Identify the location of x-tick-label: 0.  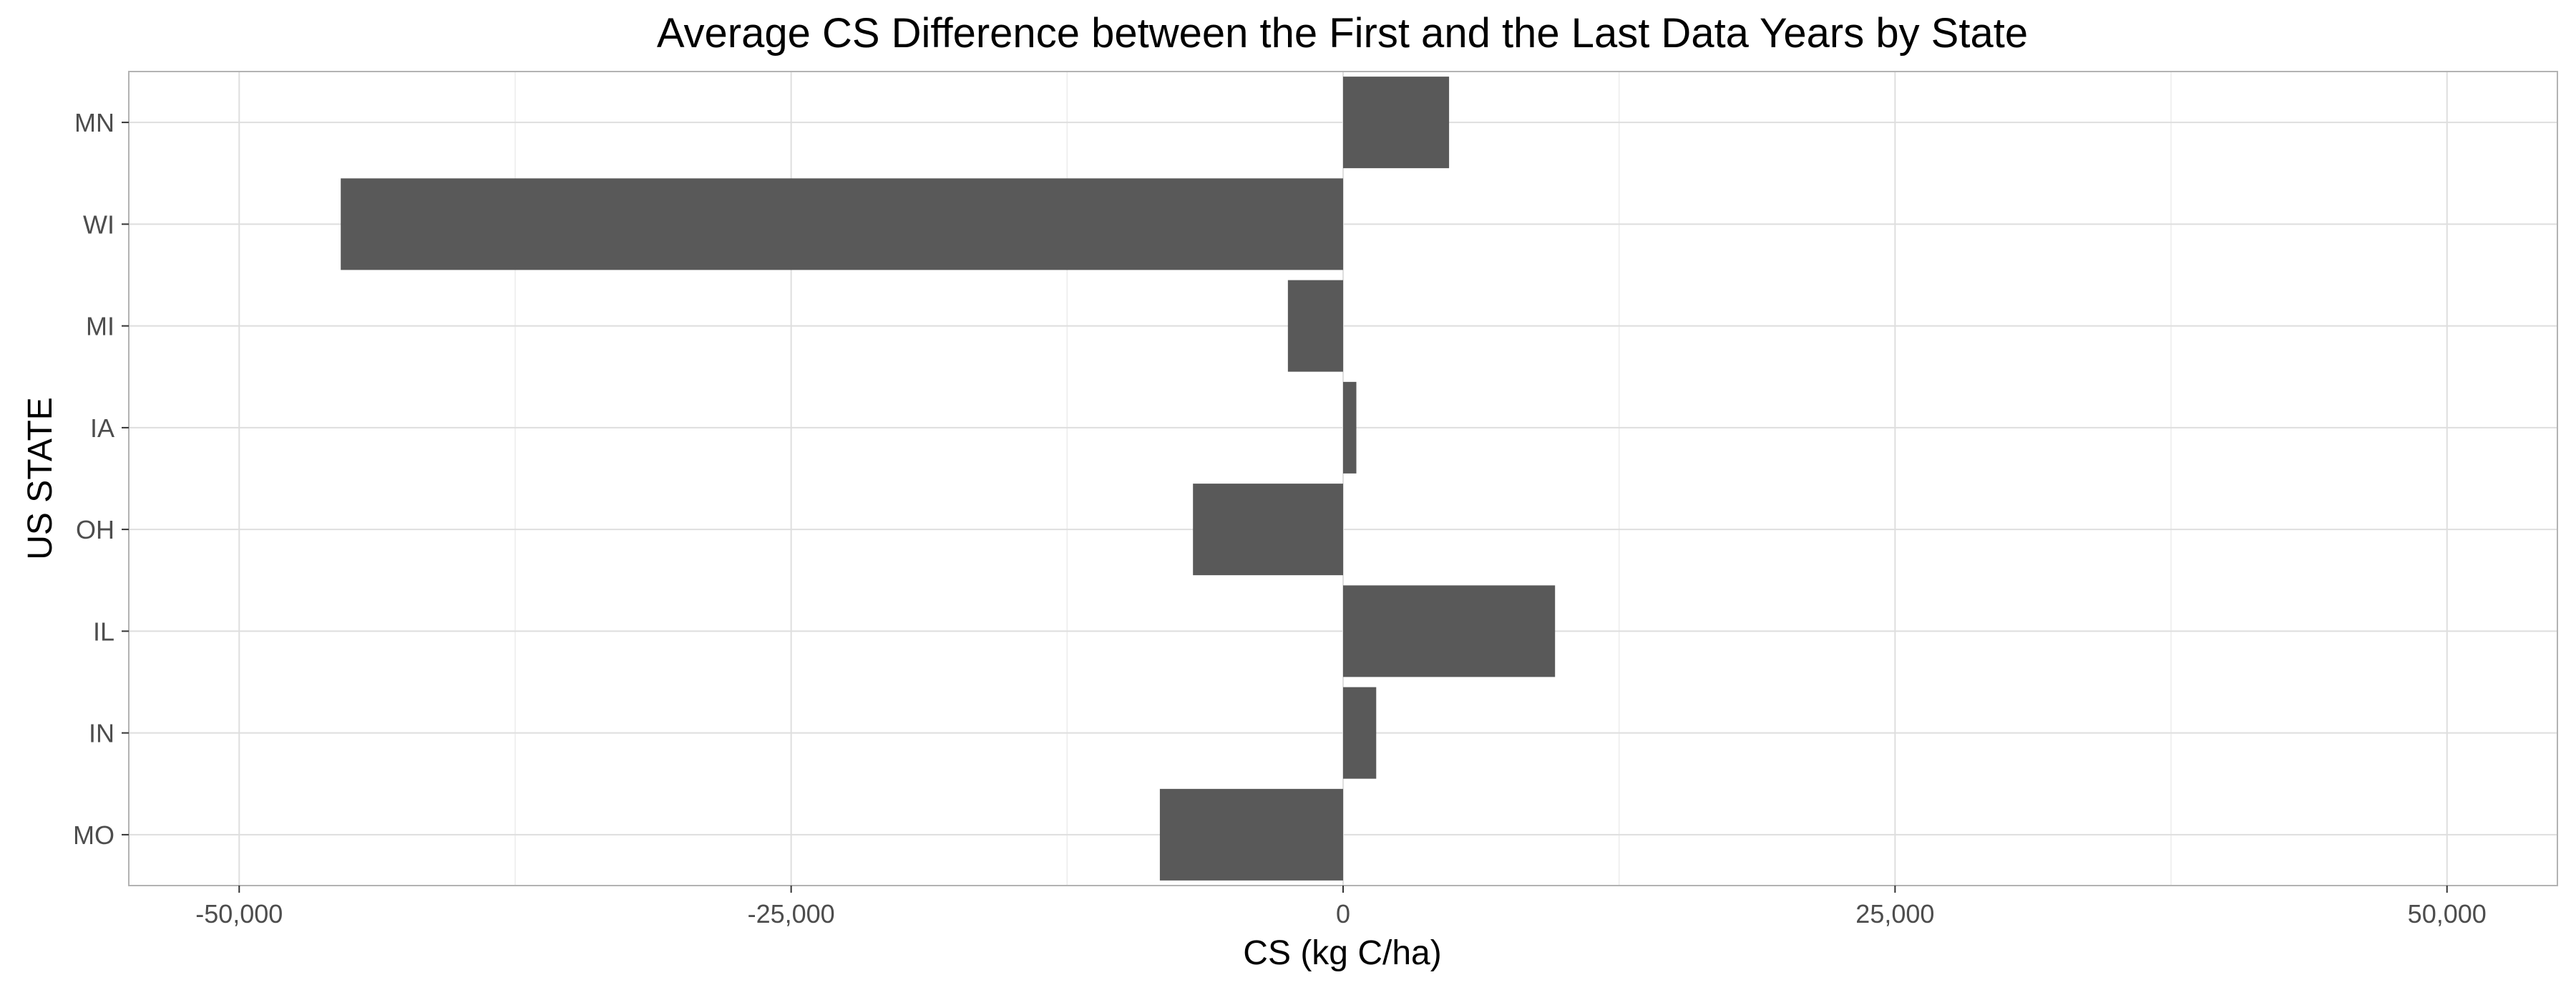
(1343, 913).